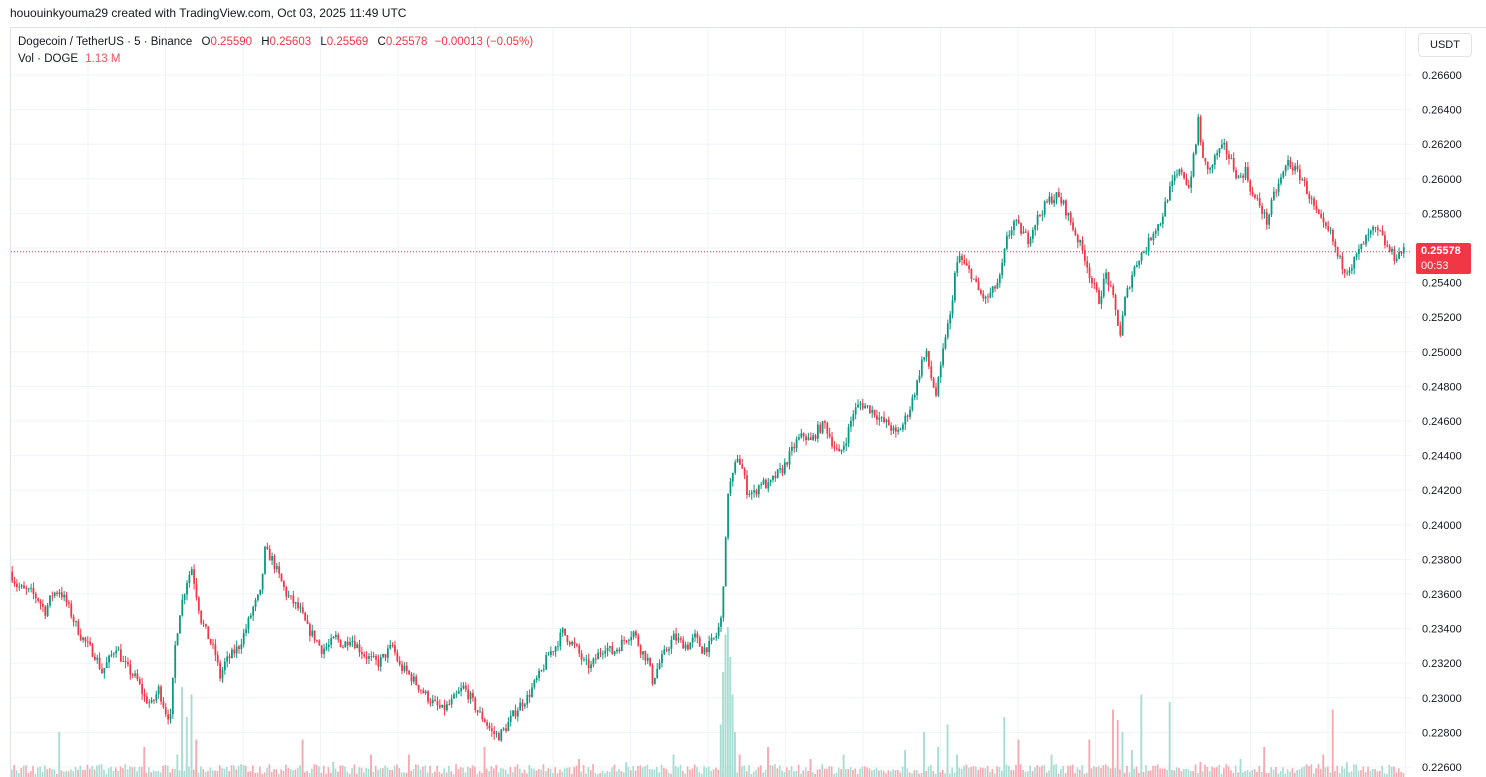  What do you see at coordinates (1445, 45) in the screenshot?
I see `currency-unit-button: USDT` at bounding box center [1445, 45].